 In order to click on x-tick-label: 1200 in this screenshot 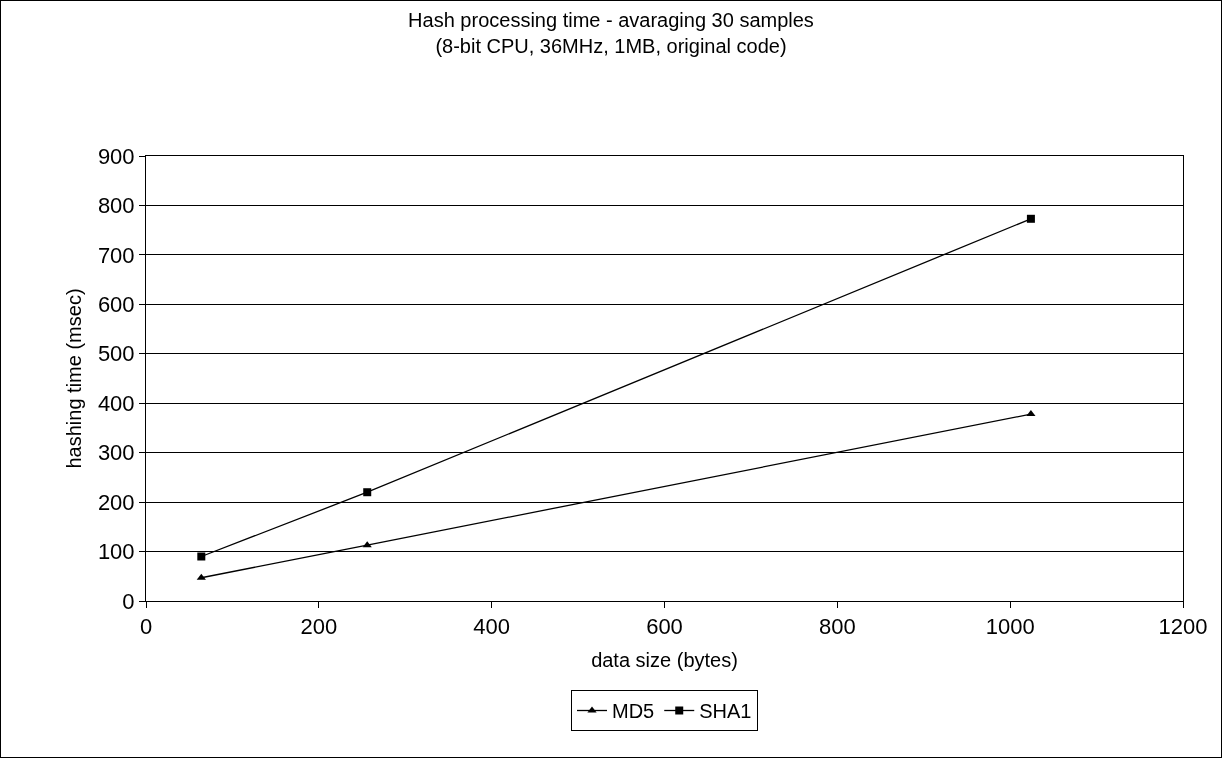, I will do `click(1183, 627)`.